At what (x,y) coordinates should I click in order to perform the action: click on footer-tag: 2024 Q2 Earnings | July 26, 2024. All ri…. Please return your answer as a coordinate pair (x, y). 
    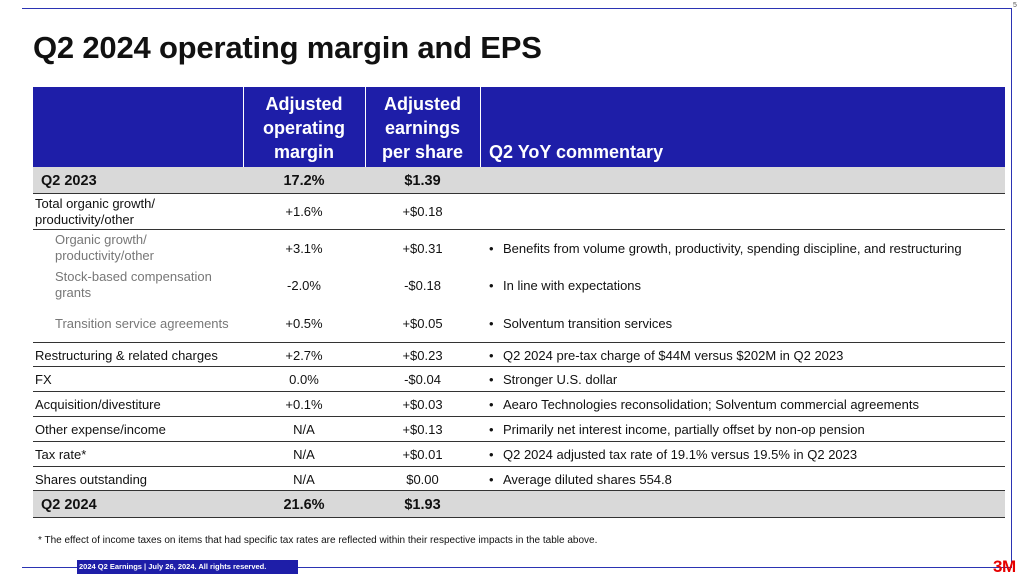
    Looking at the image, I should click on (187, 567).